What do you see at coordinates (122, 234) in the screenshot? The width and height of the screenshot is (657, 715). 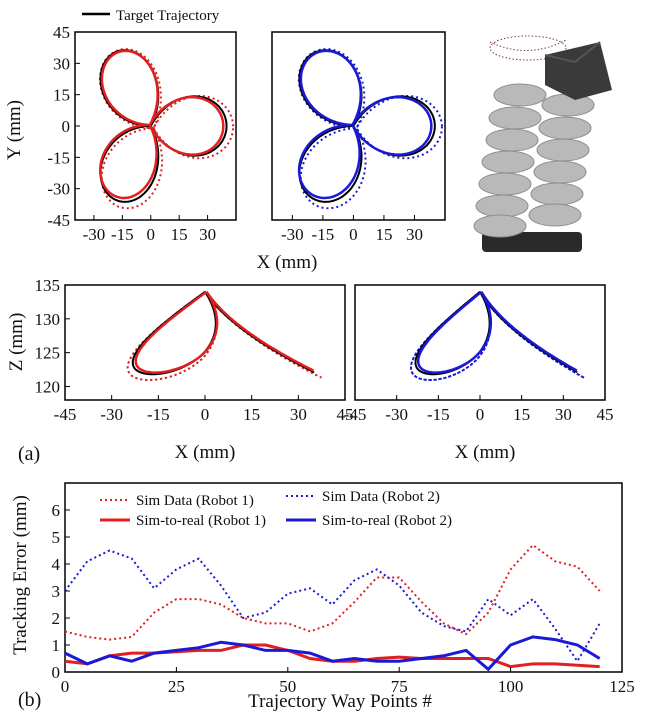 I see `xy-robot1-x-tick-label: -15` at bounding box center [122, 234].